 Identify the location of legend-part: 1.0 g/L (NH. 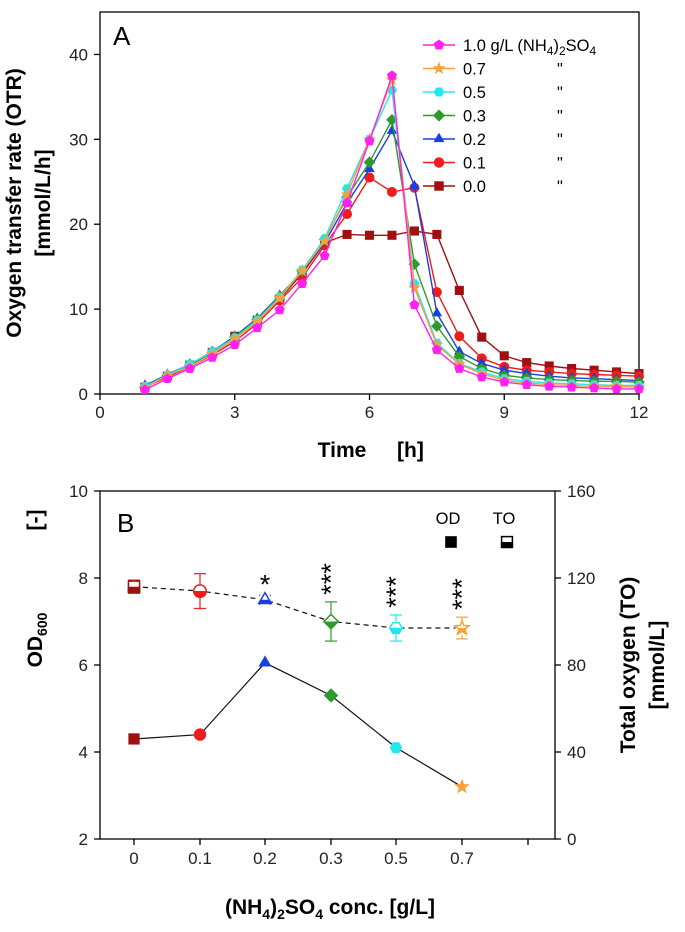
(505, 46).